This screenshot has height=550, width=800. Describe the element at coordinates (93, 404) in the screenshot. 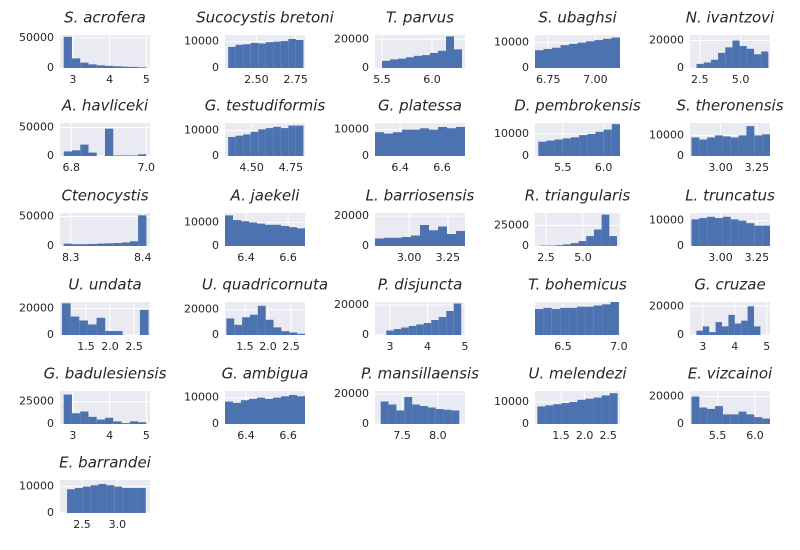

I see `panel: 3 4 5 0 25000 G. badulesiensis` at that location.